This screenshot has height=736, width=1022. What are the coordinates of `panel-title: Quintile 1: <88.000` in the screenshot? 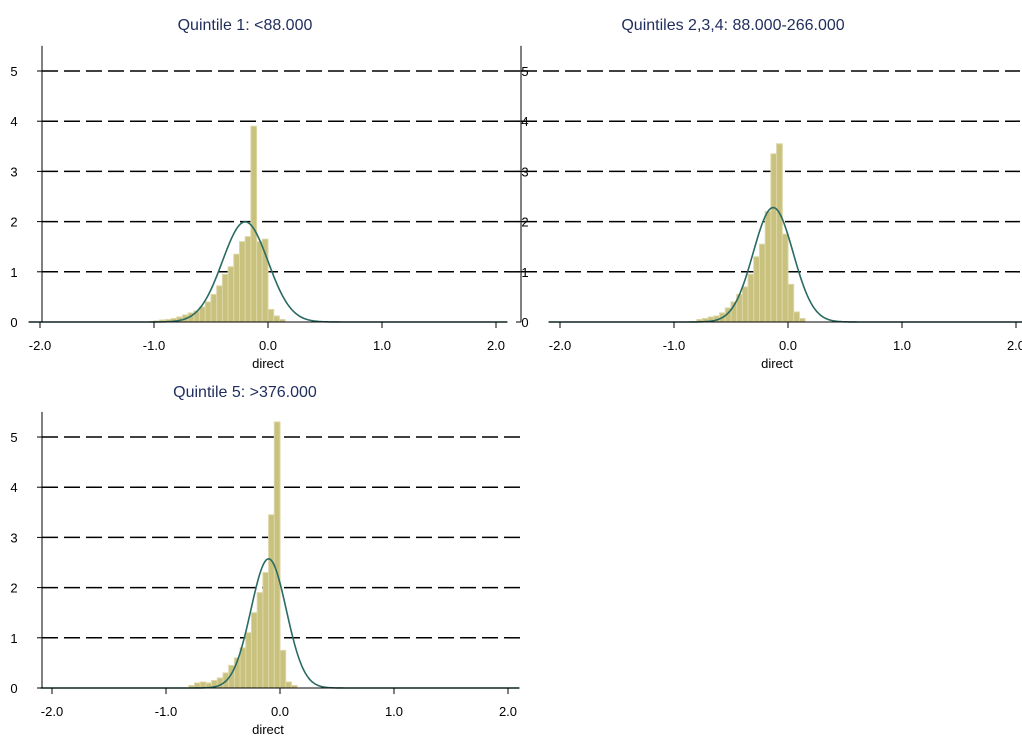 It's located at (245, 25).